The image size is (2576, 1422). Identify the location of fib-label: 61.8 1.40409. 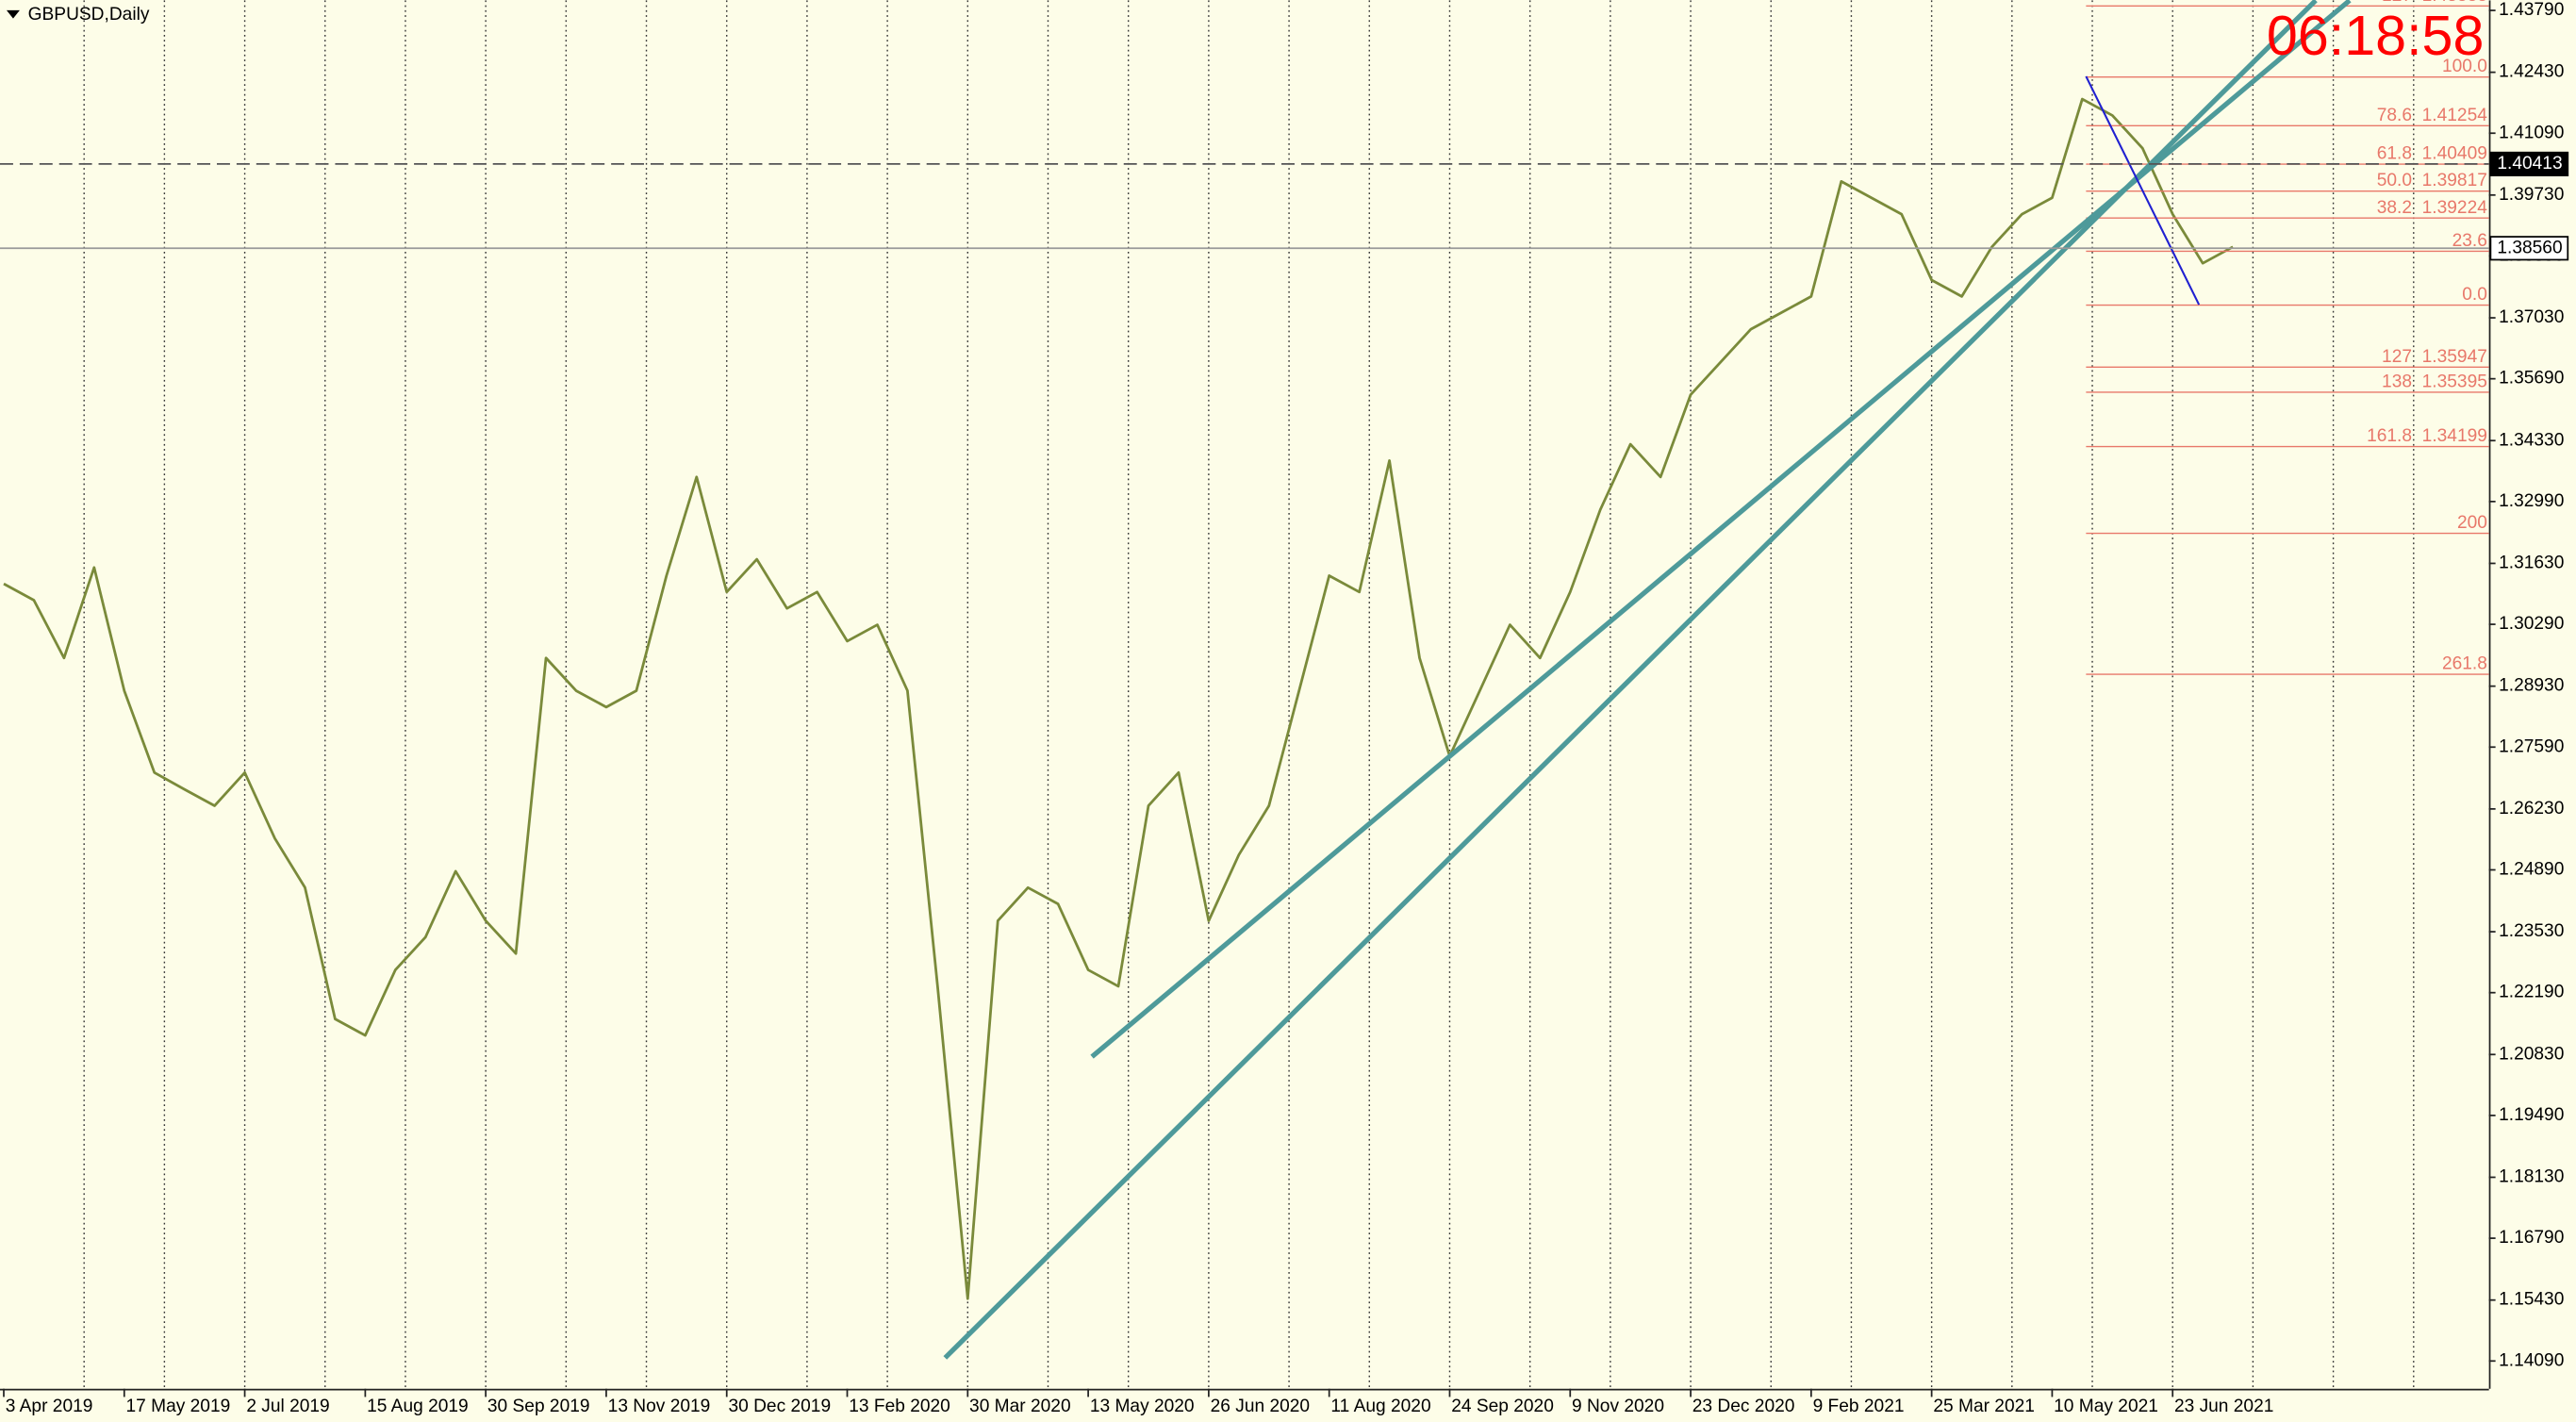
(2432, 154).